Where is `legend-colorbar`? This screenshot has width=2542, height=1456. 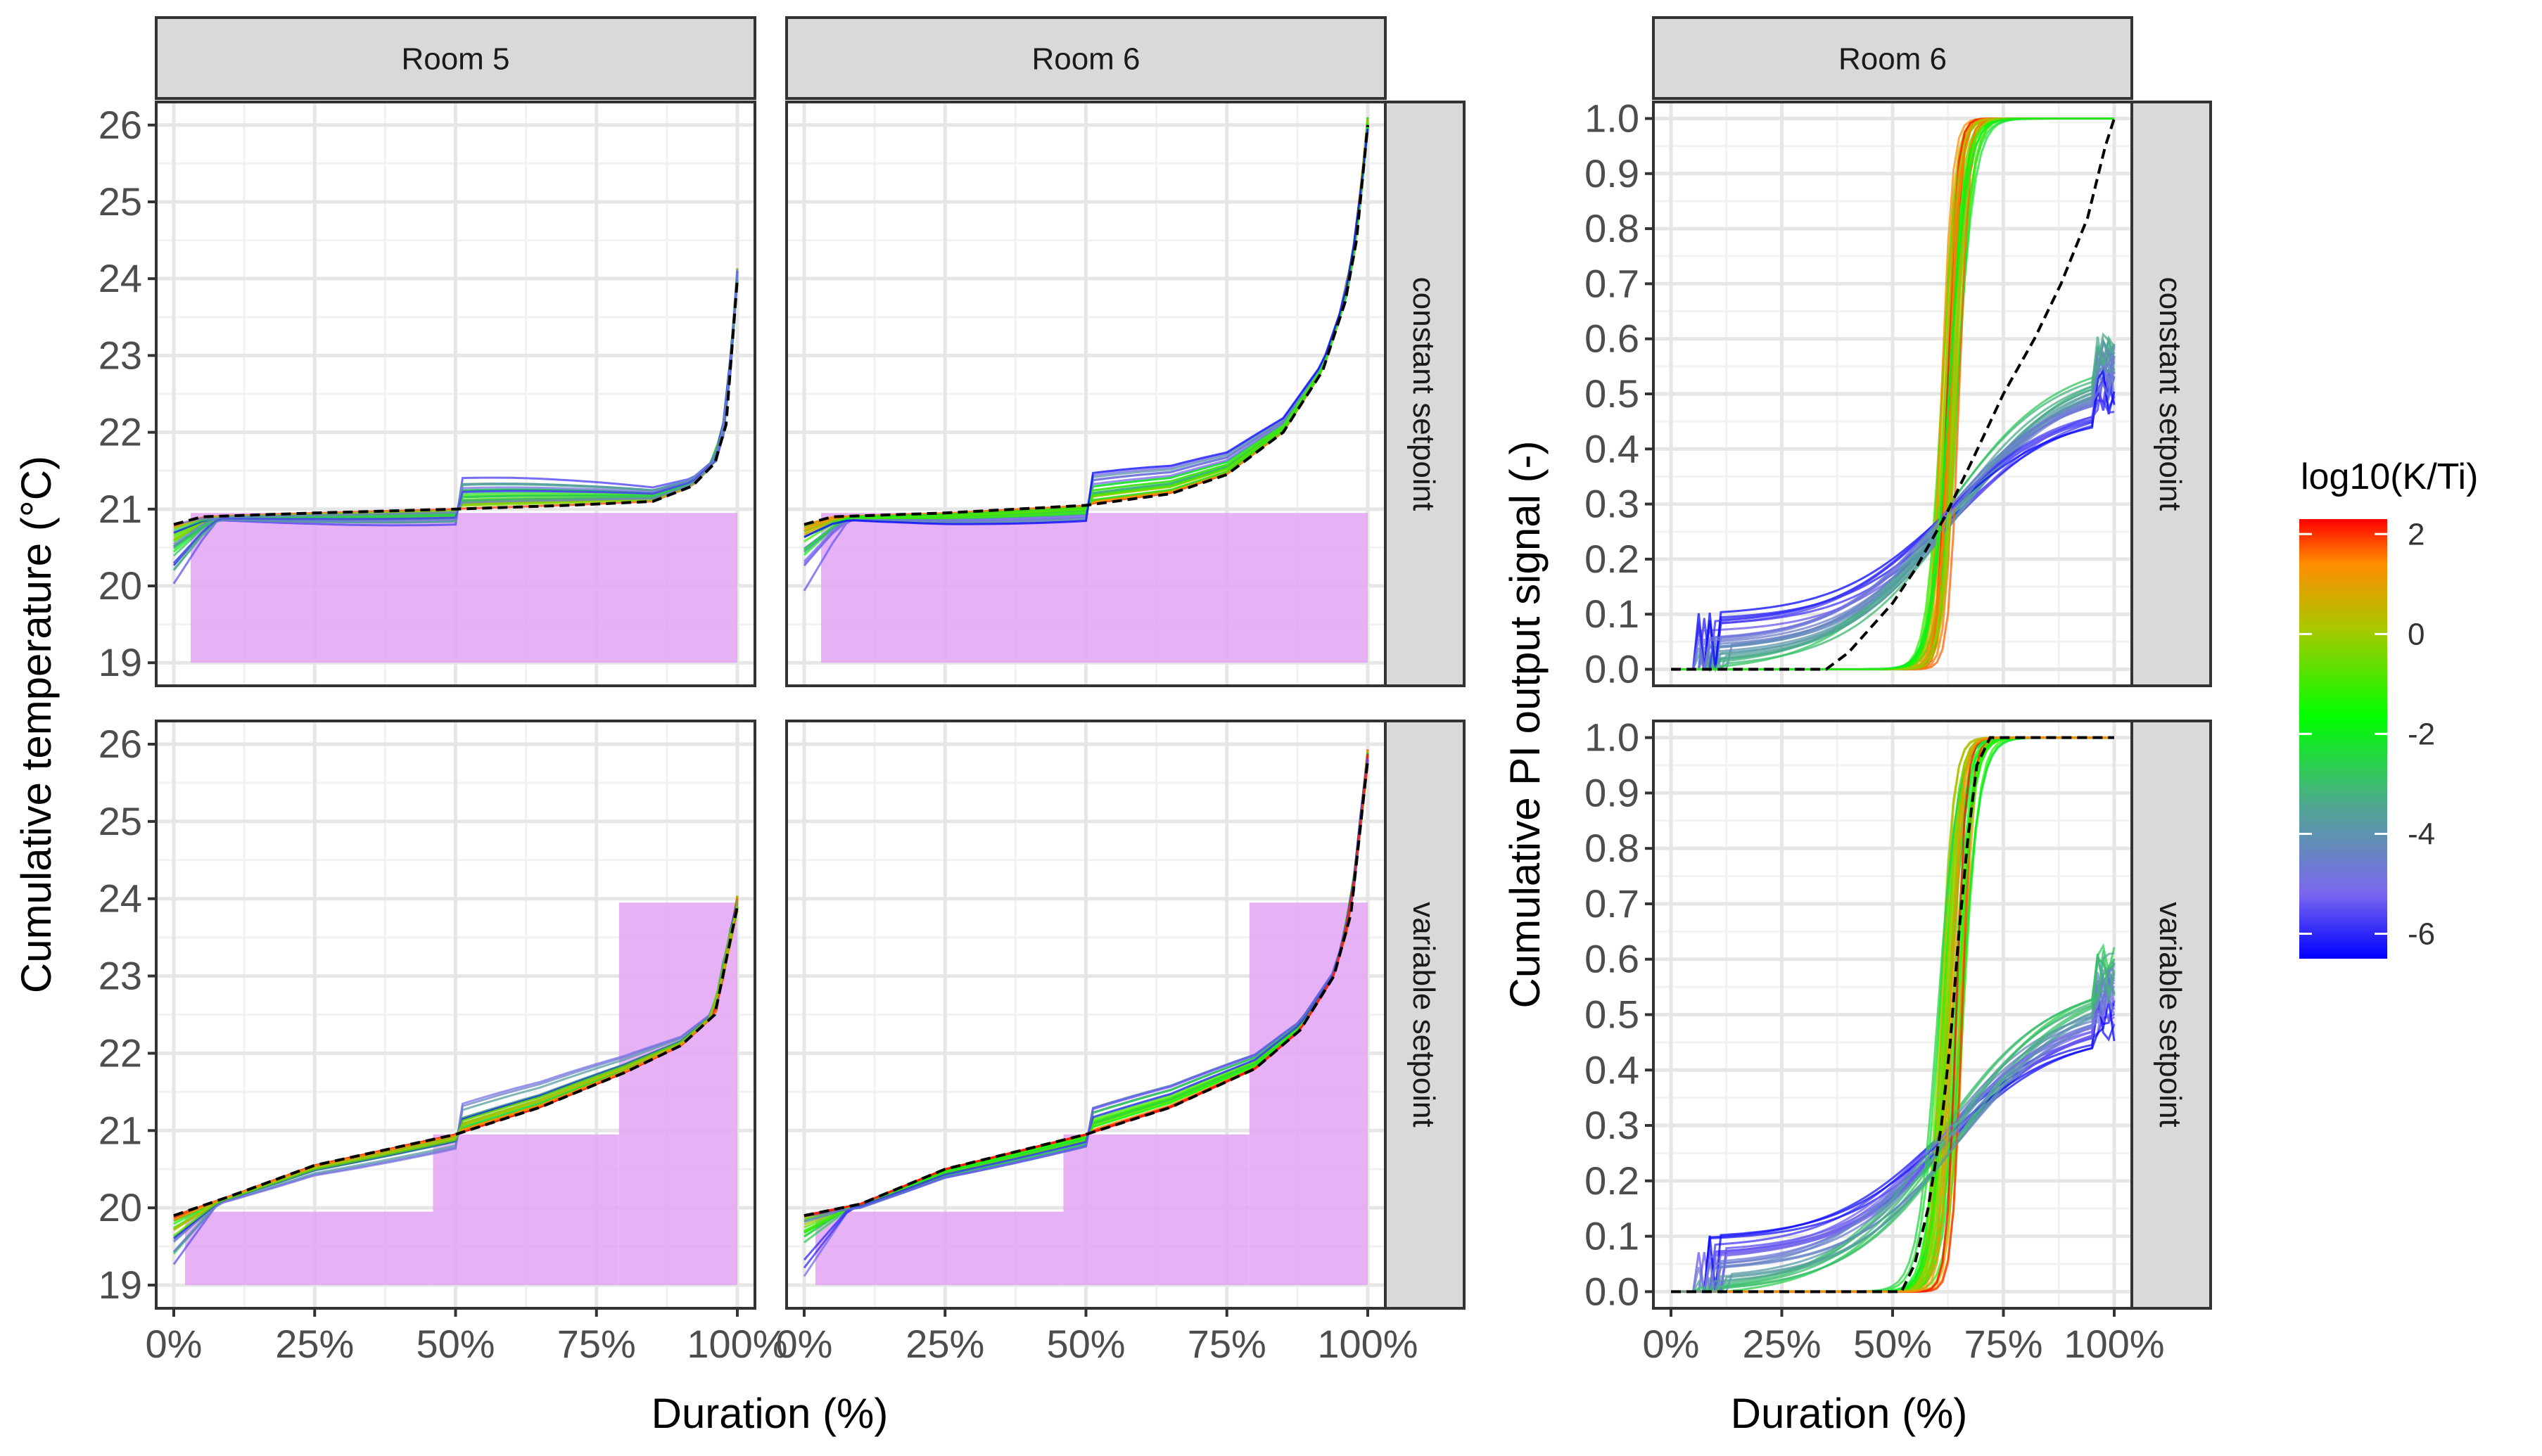 legend-colorbar is located at coordinates (2343, 739).